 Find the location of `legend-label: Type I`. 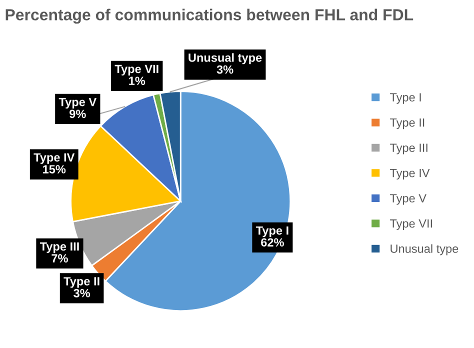

legend-label: Type I is located at coordinates (405, 98).